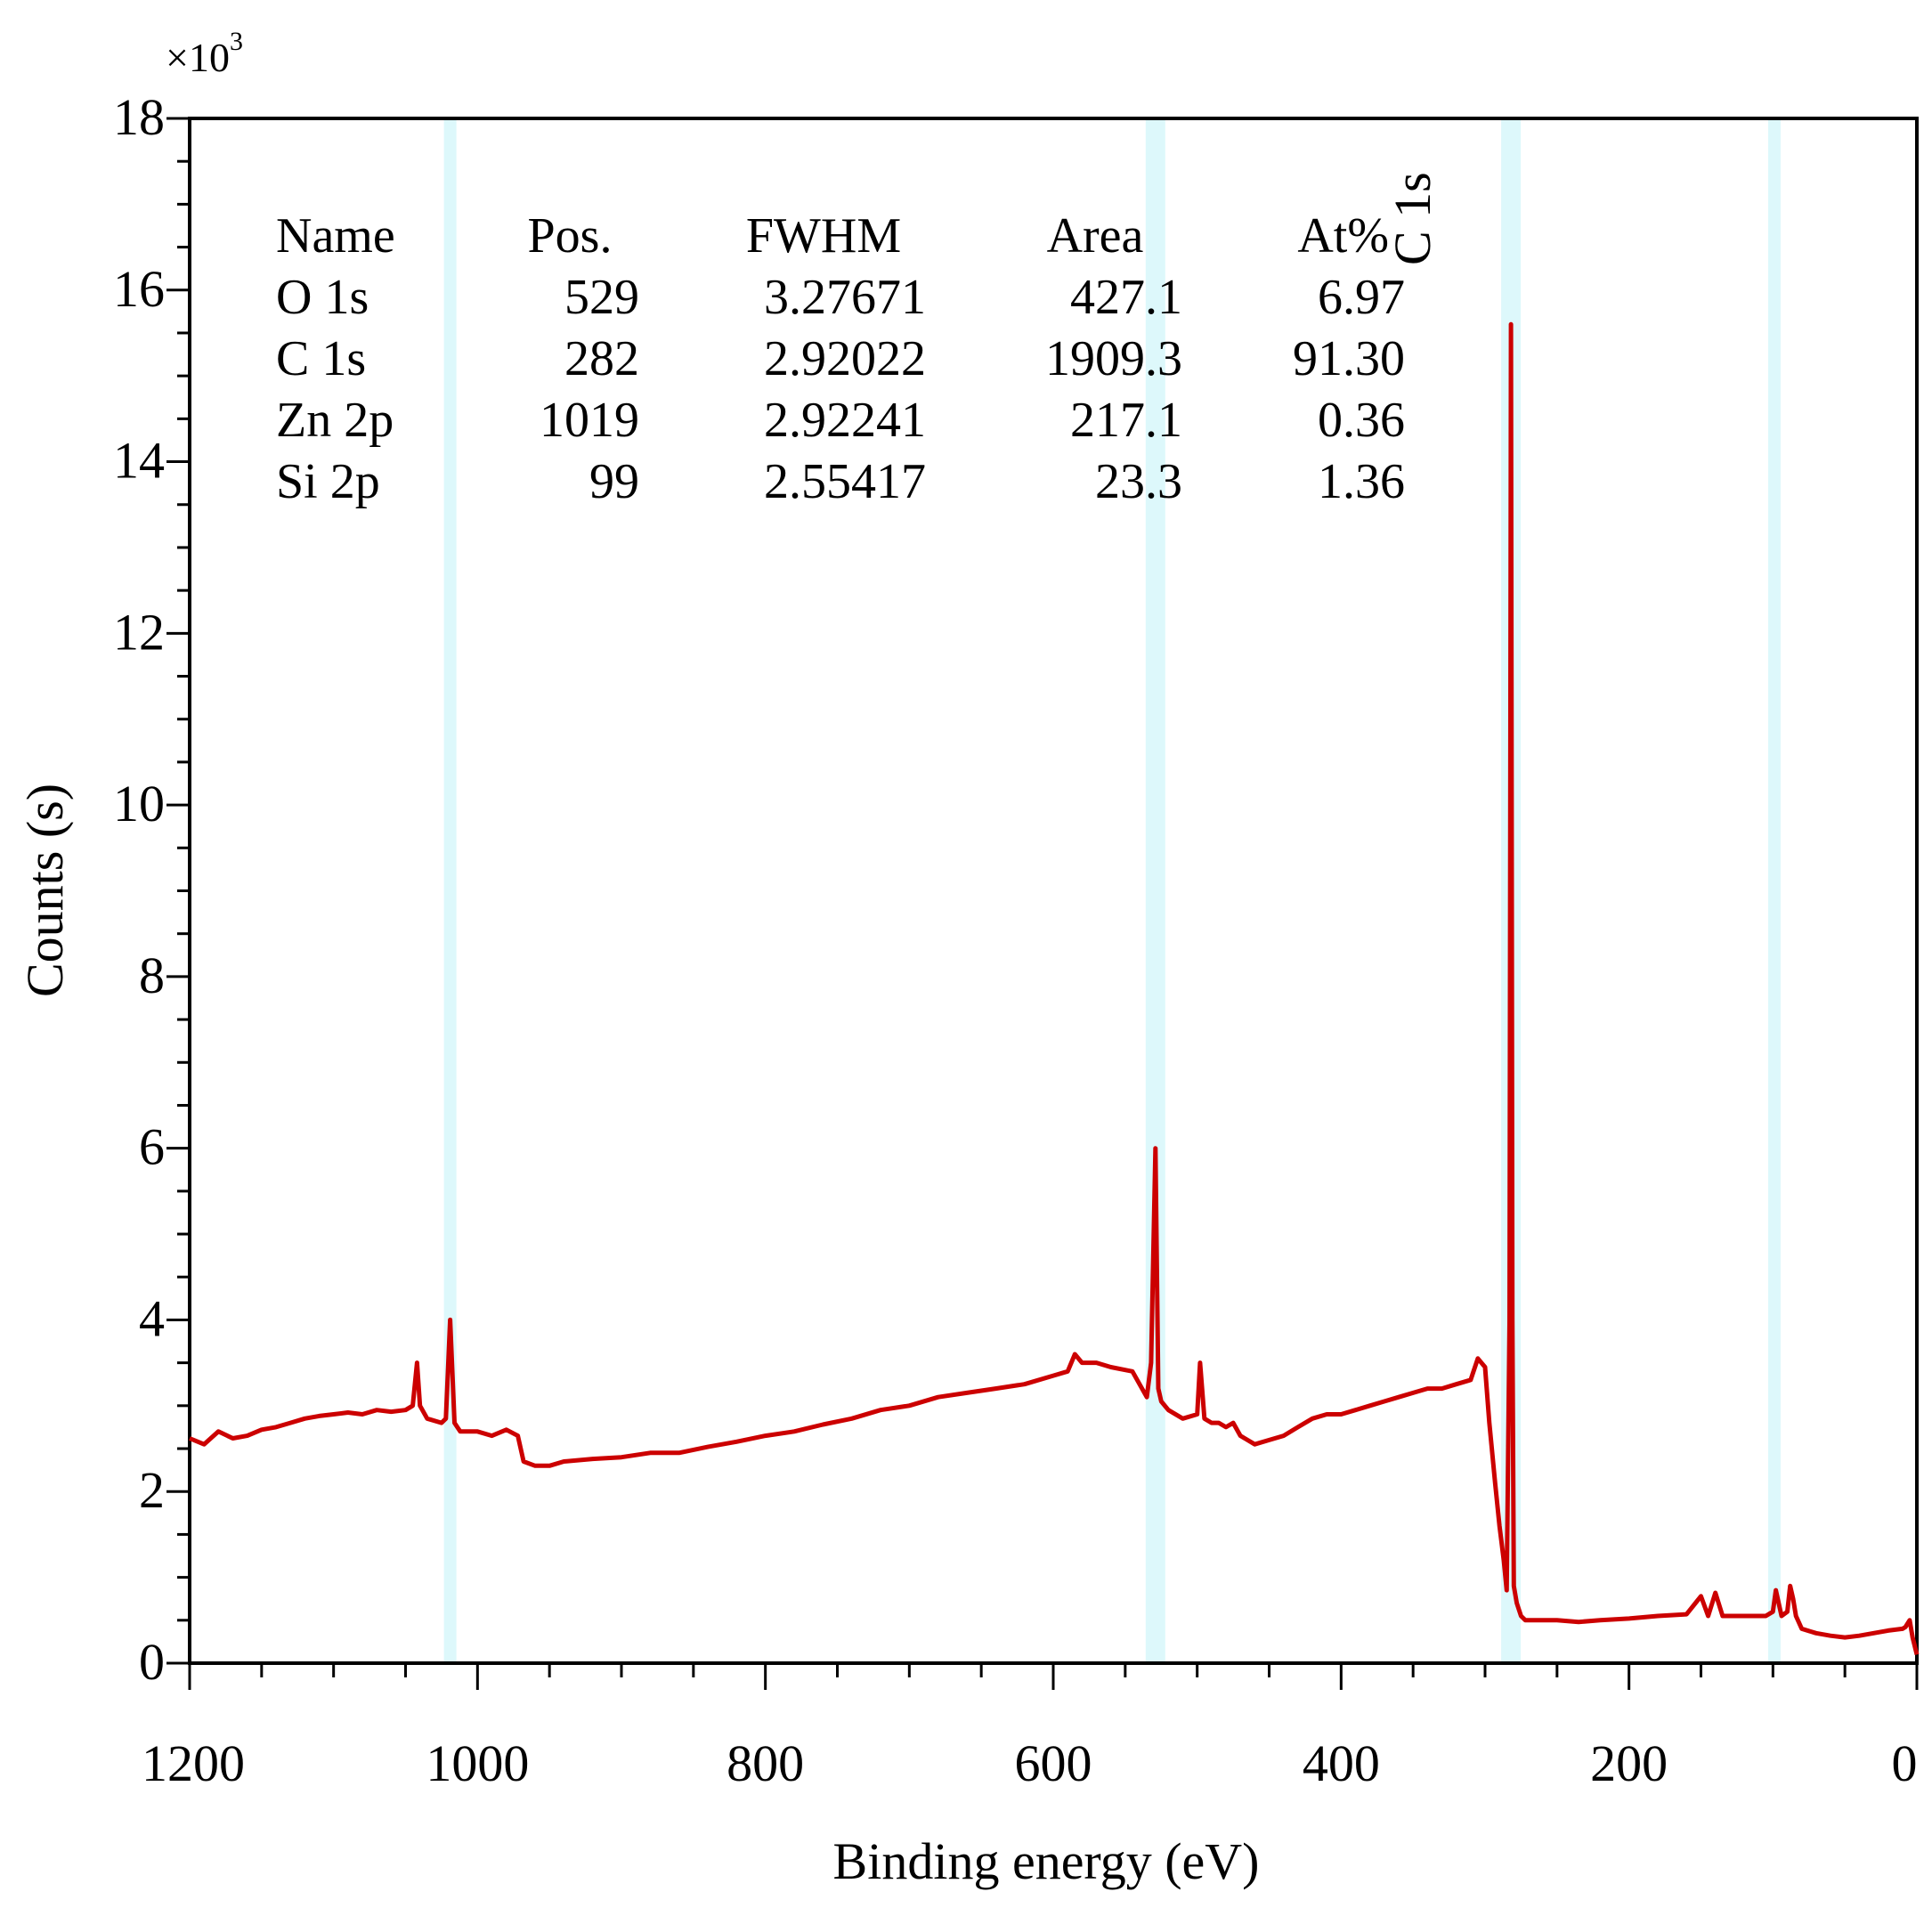  What do you see at coordinates (1905, 1763) in the screenshot?
I see `x-tick-label: 0` at bounding box center [1905, 1763].